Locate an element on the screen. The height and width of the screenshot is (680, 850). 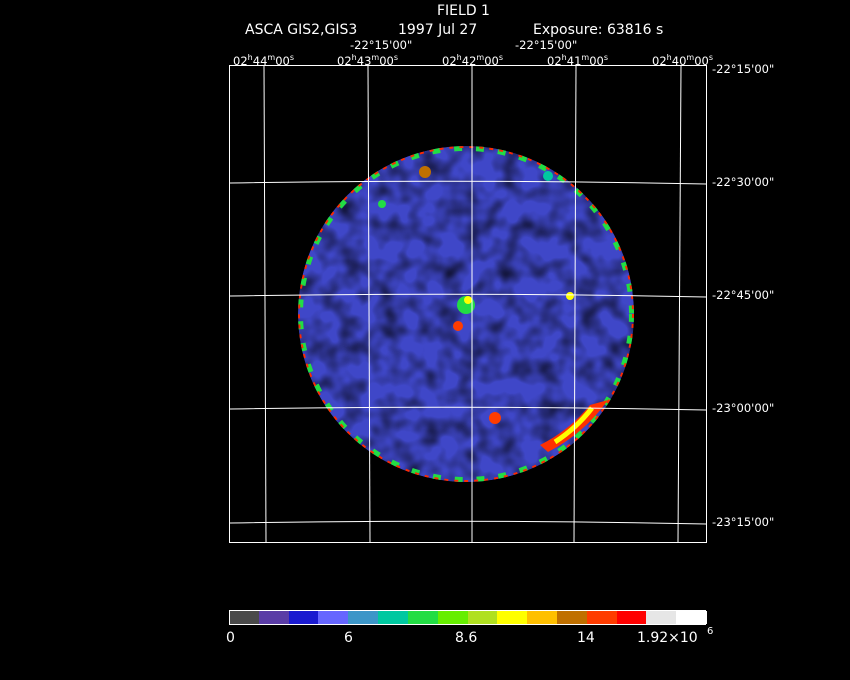
dec-label: -22°45'00" is located at coordinates (743, 295).